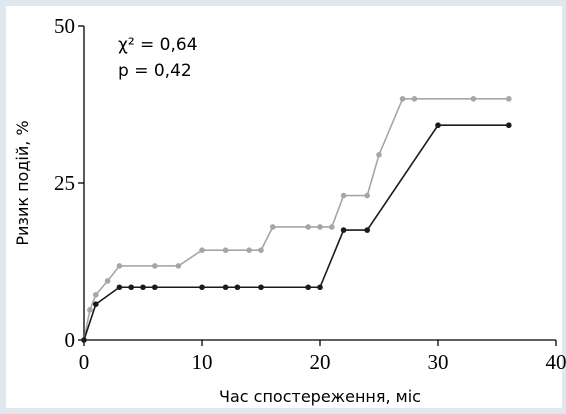  Describe the element at coordinates (22, 182) in the screenshot. I see `y-axis-label: Ризик подій, %` at that location.